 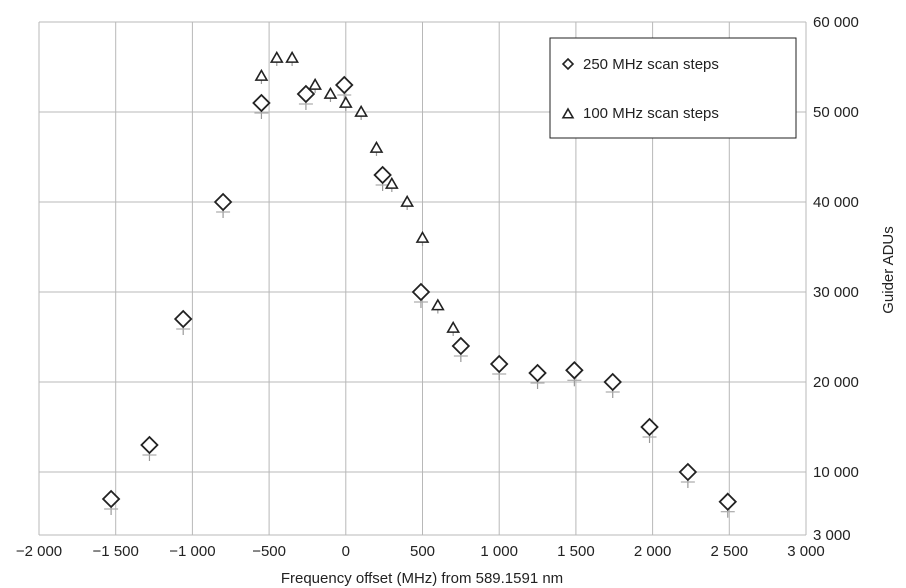 I want to click on x-axis-title: Frequency offset (MHz) from 589.1591 nm, so click(x=422, y=578).